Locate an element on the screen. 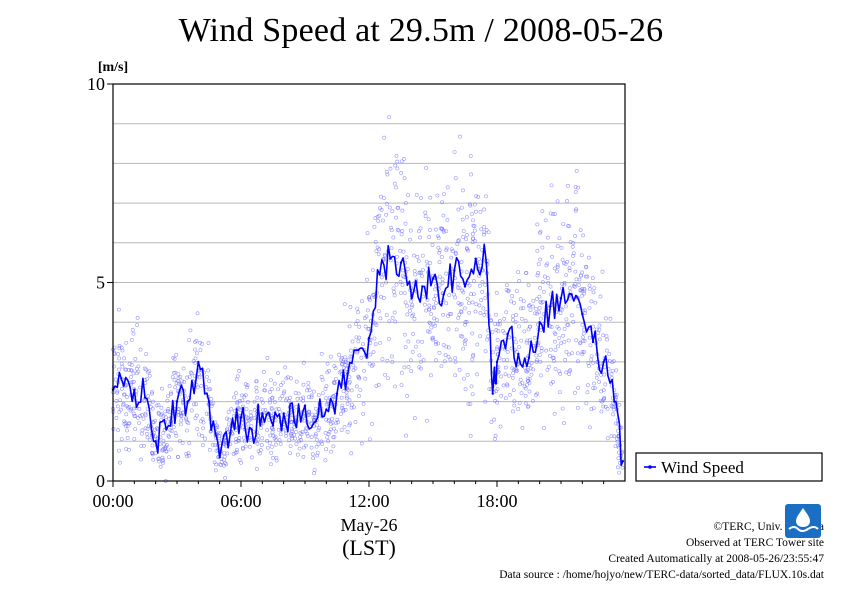 This screenshot has width=842, height=595. legend-box is located at coordinates (729, 467).